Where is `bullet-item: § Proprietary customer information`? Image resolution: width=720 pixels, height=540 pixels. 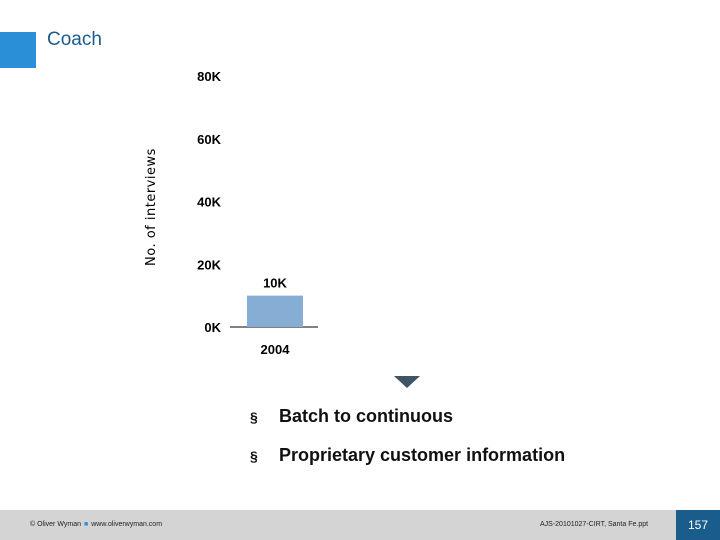
bullet-item: § Proprietary customer information is located at coordinates (407, 462).